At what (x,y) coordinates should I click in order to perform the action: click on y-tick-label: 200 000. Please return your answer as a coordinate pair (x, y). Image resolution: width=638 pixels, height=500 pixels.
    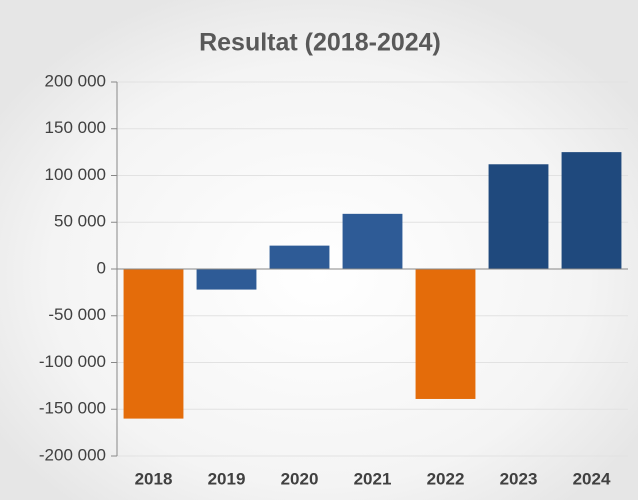
    Looking at the image, I should click on (75, 80).